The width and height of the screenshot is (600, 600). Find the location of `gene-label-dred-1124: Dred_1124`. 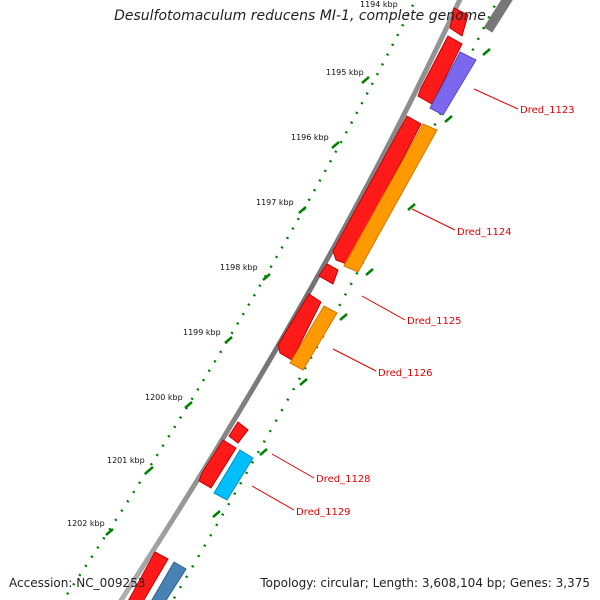

gene-label-dred-1124: Dred_1124 is located at coordinates (484, 232).